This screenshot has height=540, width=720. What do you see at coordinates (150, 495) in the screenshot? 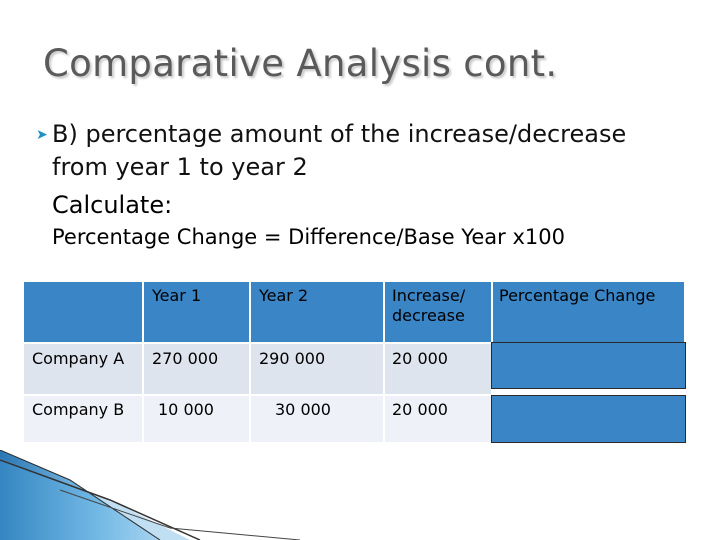
I see `corner-decoration` at bounding box center [150, 495].